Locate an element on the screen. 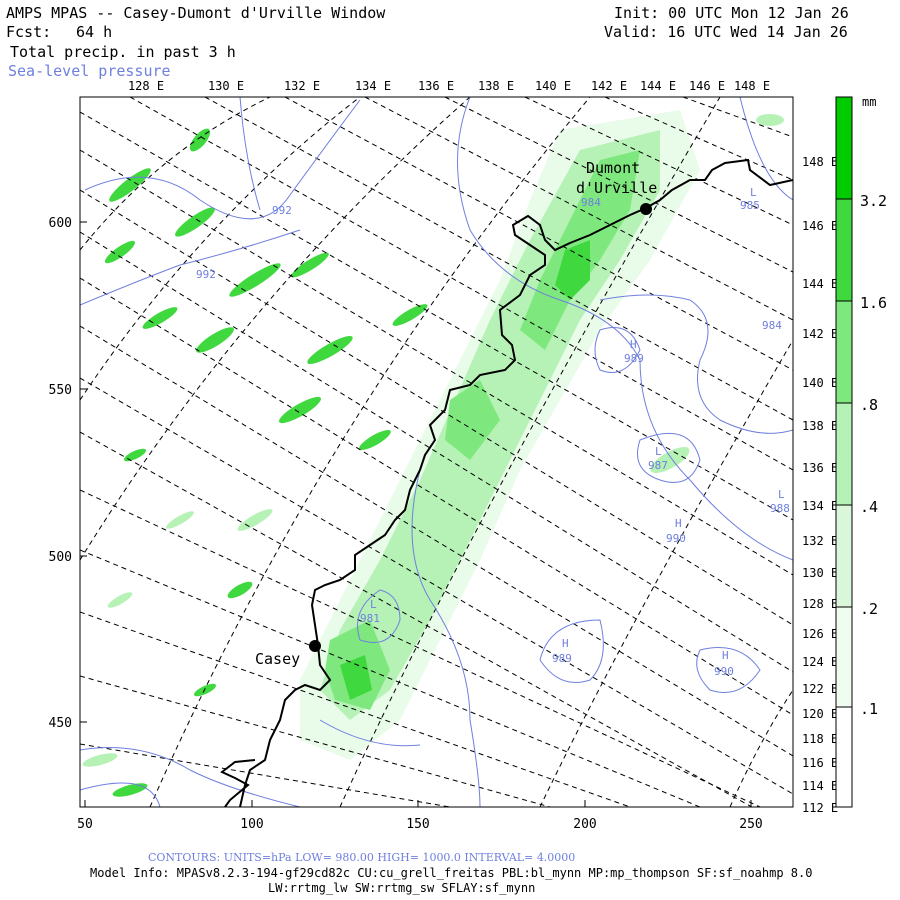  lon-label: 124 E is located at coordinates (820, 662).